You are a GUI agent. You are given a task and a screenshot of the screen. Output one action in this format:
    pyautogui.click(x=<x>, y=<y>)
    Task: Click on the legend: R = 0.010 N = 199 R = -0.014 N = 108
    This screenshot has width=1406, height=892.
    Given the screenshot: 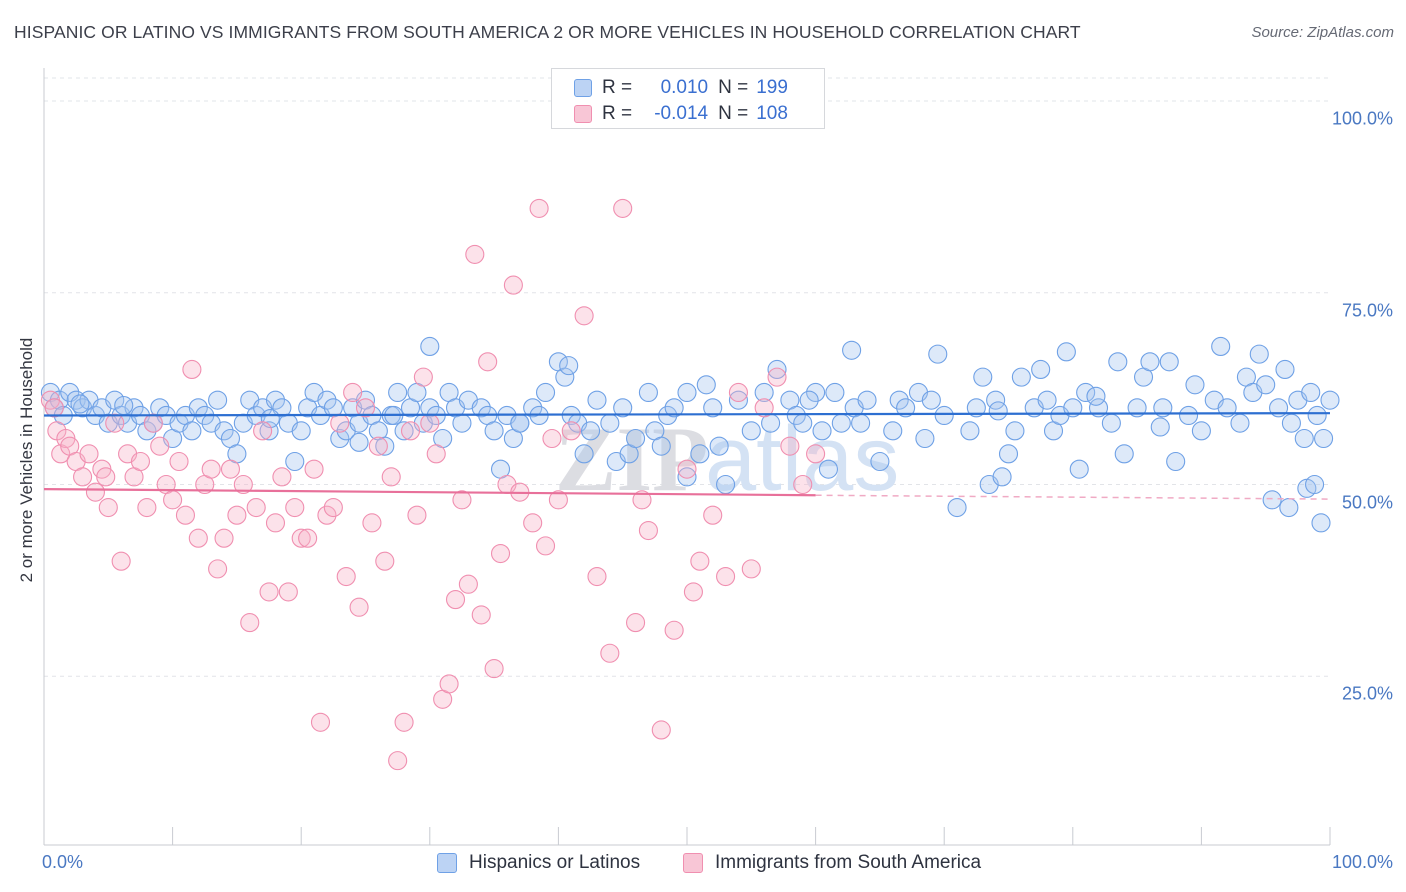 What is the action you would take?
    pyautogui.click(x=688, y=98)
    